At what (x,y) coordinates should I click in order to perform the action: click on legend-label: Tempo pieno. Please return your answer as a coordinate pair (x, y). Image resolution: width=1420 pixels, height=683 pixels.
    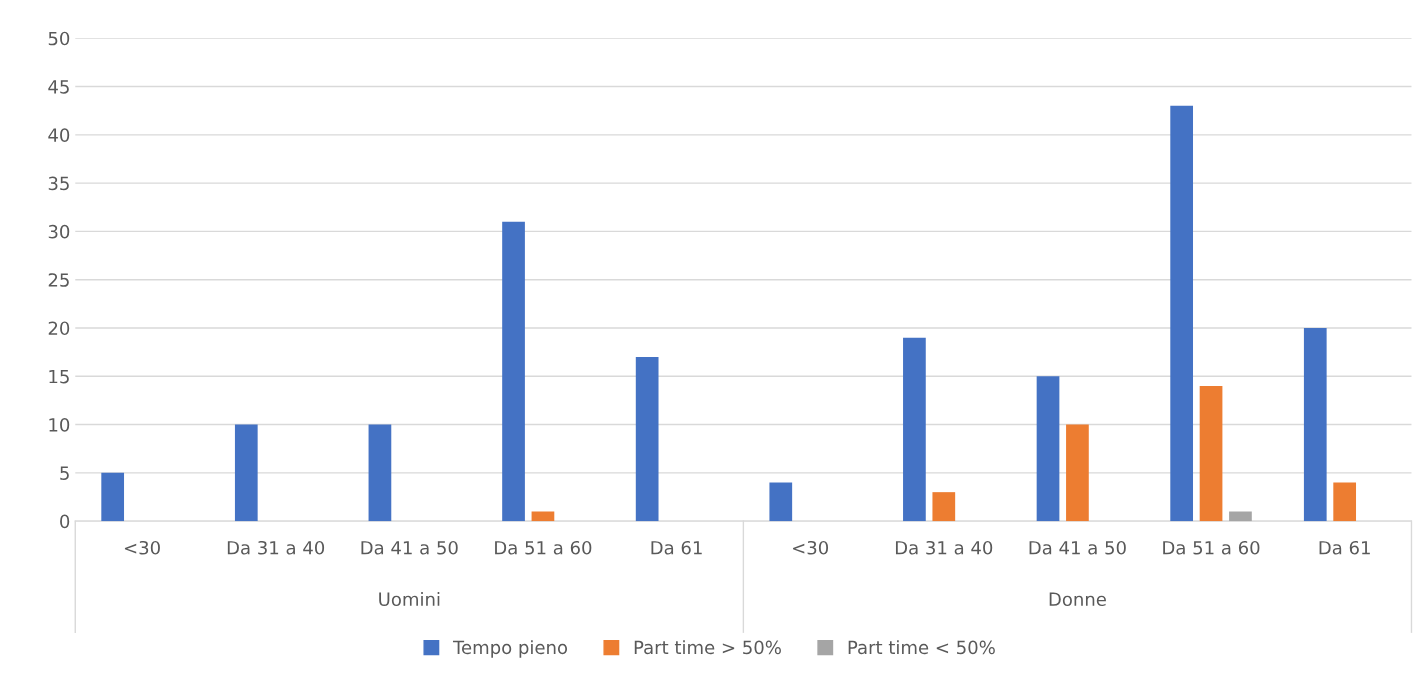
    Looking at the image, I should click on (510, 649).